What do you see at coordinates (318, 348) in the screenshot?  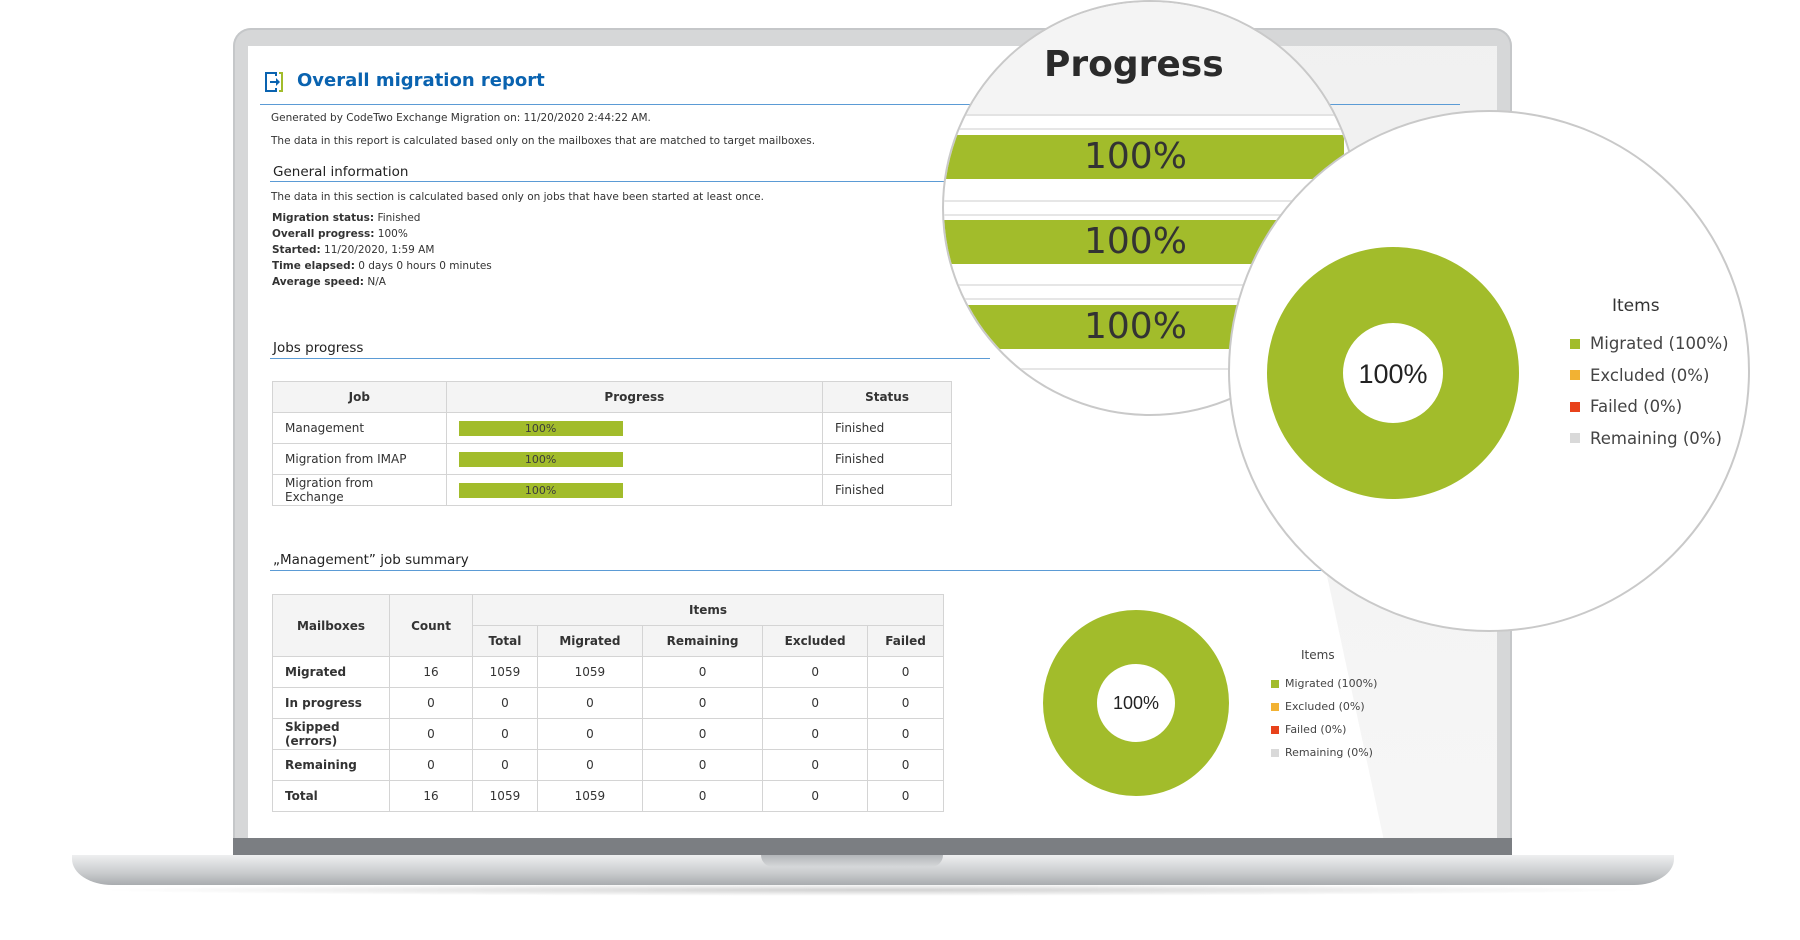 I see `jobs-progress-heading: Jobs progress` at bounding box center [318, 348].